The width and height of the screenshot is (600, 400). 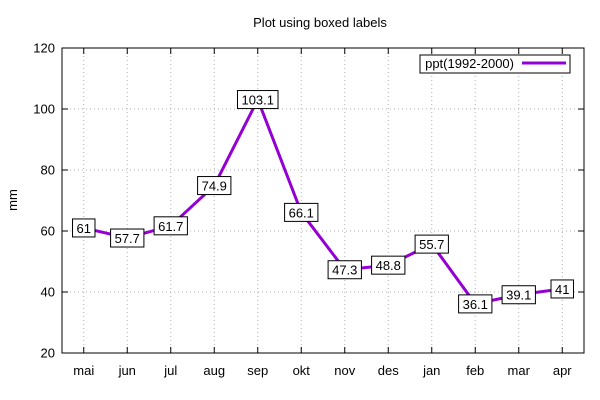 I want to click on x-tick-label: aug, so click(x=214, y=370).